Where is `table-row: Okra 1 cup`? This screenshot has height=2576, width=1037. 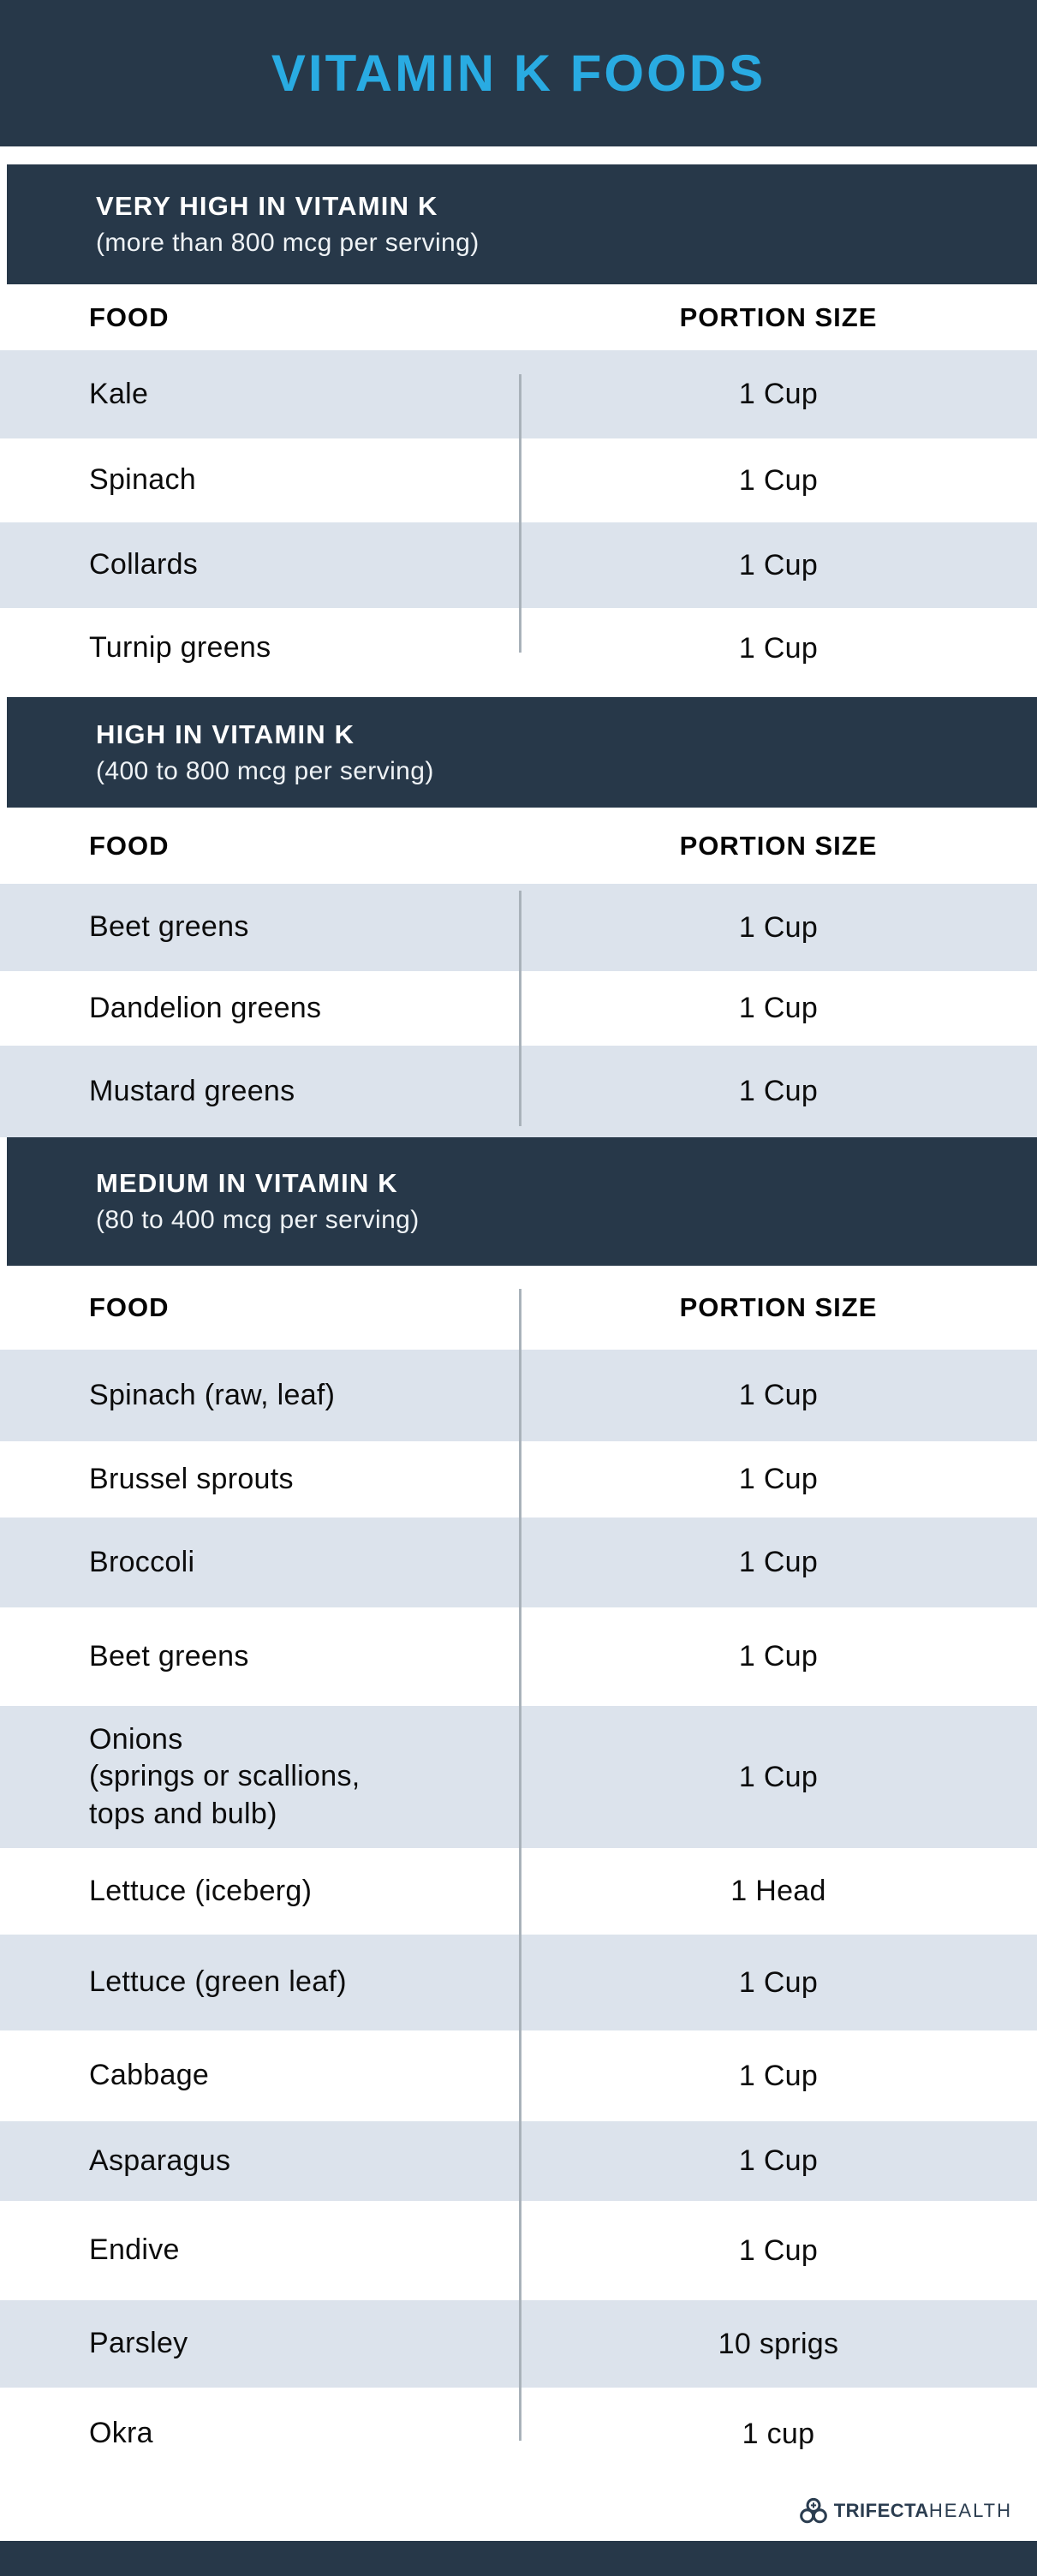
table-row: Okra 1 cup is located at coordinates (518, 2434).